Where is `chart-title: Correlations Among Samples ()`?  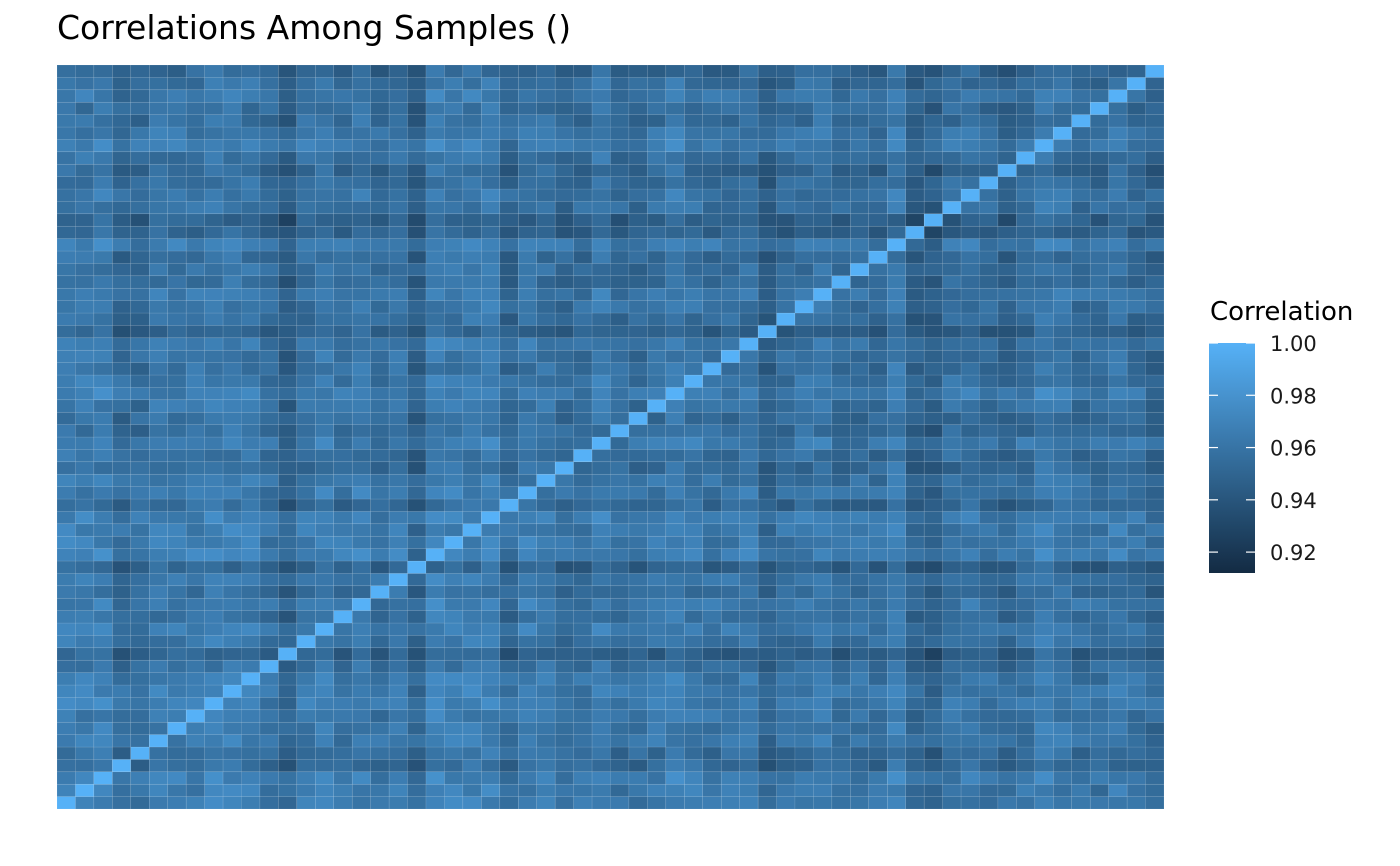
chart-title: Correlations Among Samples () is located at coordinates (314, 27).